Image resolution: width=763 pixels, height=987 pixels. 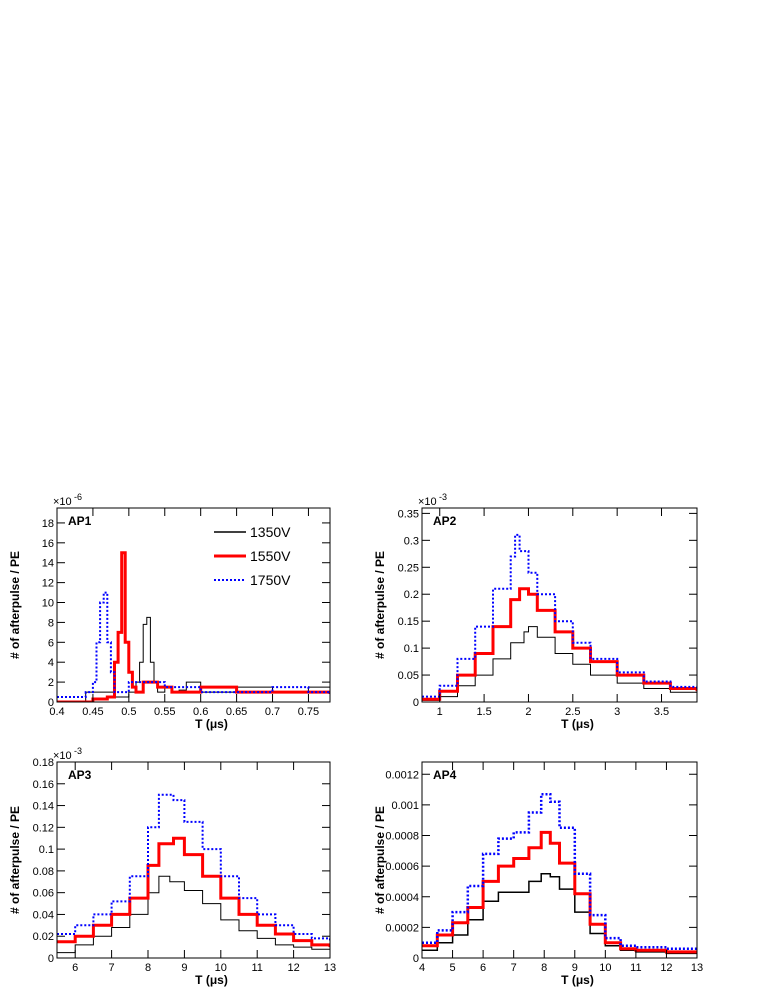 What do you see at coordinates (402, 775) in the screenshot?
I see `y-tick-label: 0.0012` at bounding box center [402, 775].